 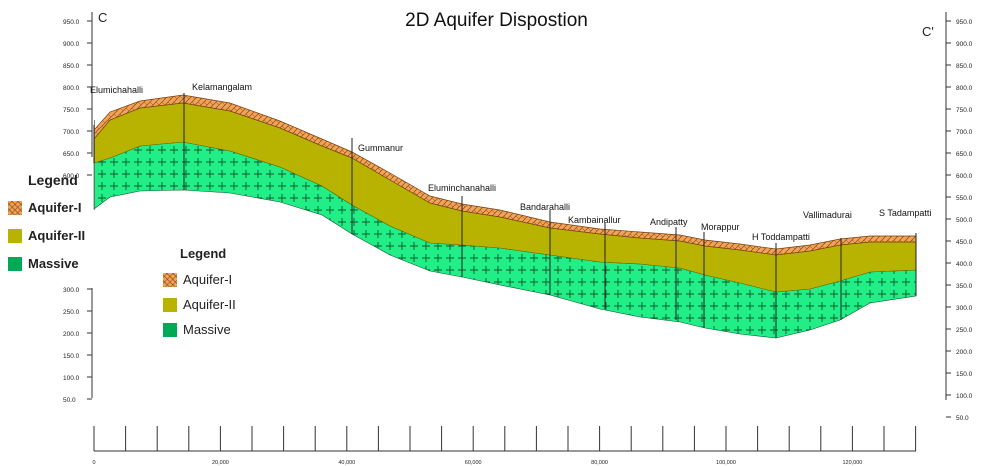 What do you see at coordinates (669, 222) in the screenshot?
I see `well-label-7: Andipatty` at bounding box center [669, 222].